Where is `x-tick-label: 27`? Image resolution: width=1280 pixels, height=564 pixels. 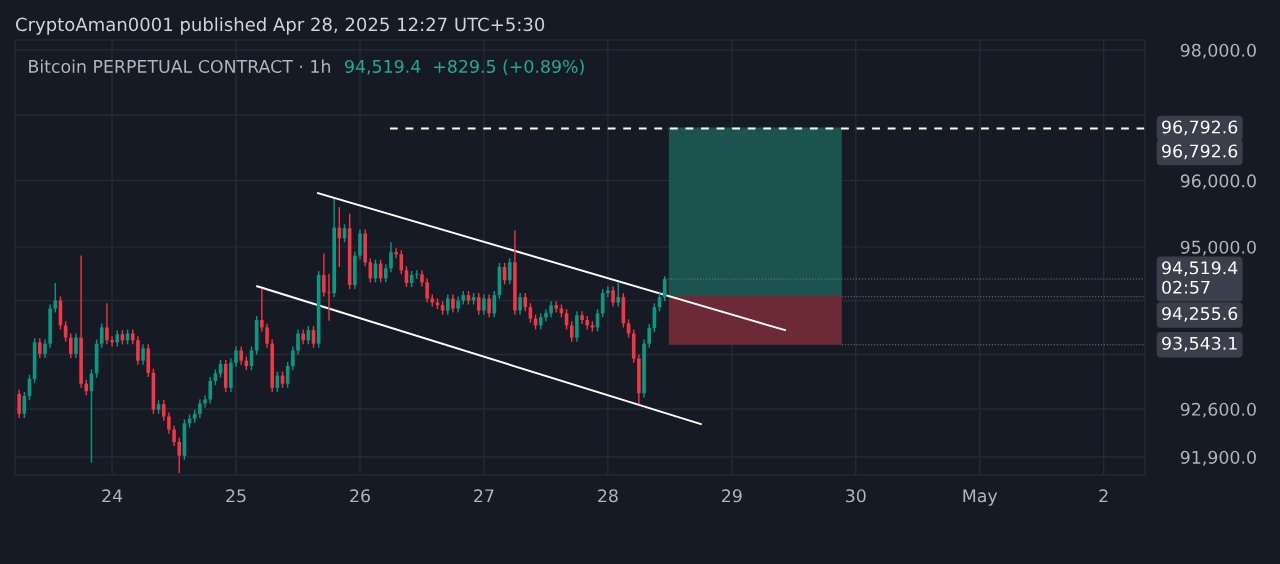 x-tick-label: 27 is located at coordinates (484, 496).